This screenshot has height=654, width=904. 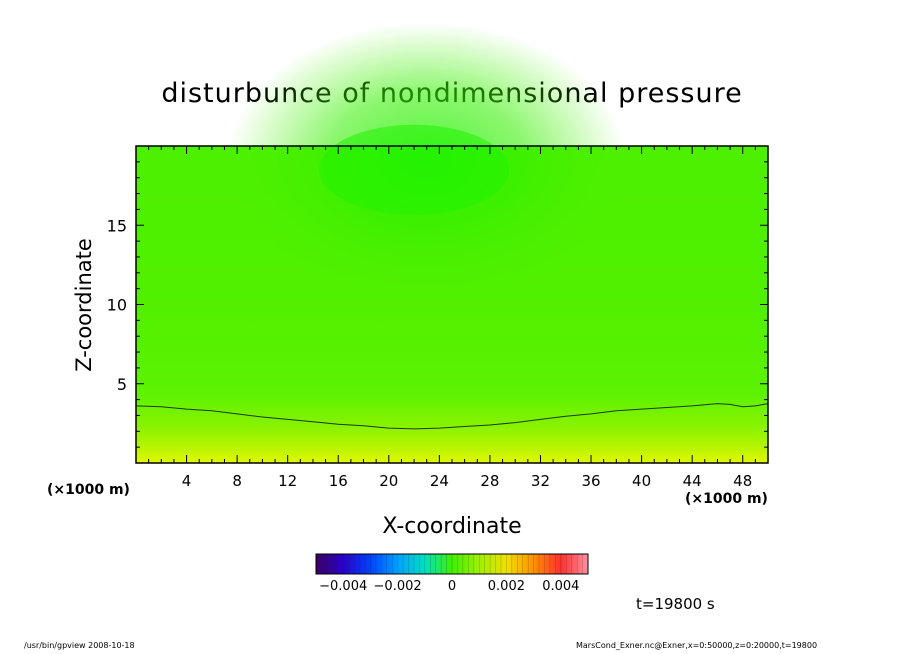 I want to click on colorbar-ramp, so click(x=452, y=564).